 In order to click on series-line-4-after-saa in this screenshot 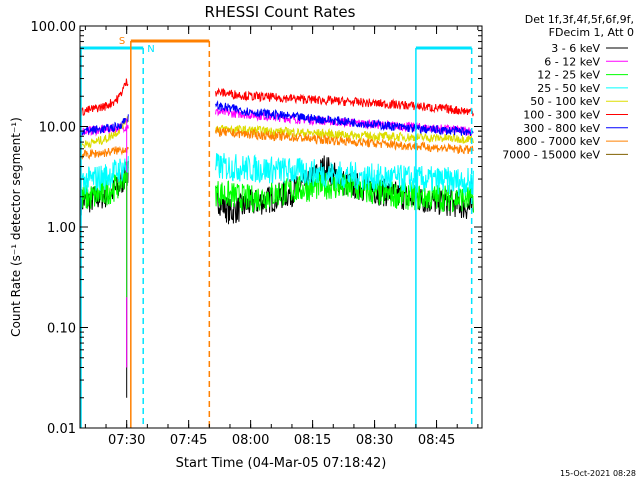, I will do `click(344, 134)`.